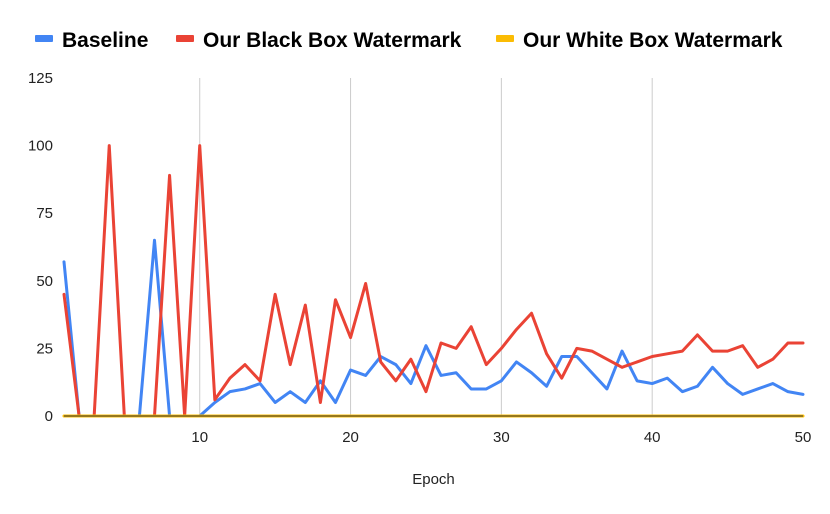 The height and width of the screenshot is (514, 830). I want to click on x-axis-title: Epoch, so click(433, 479).